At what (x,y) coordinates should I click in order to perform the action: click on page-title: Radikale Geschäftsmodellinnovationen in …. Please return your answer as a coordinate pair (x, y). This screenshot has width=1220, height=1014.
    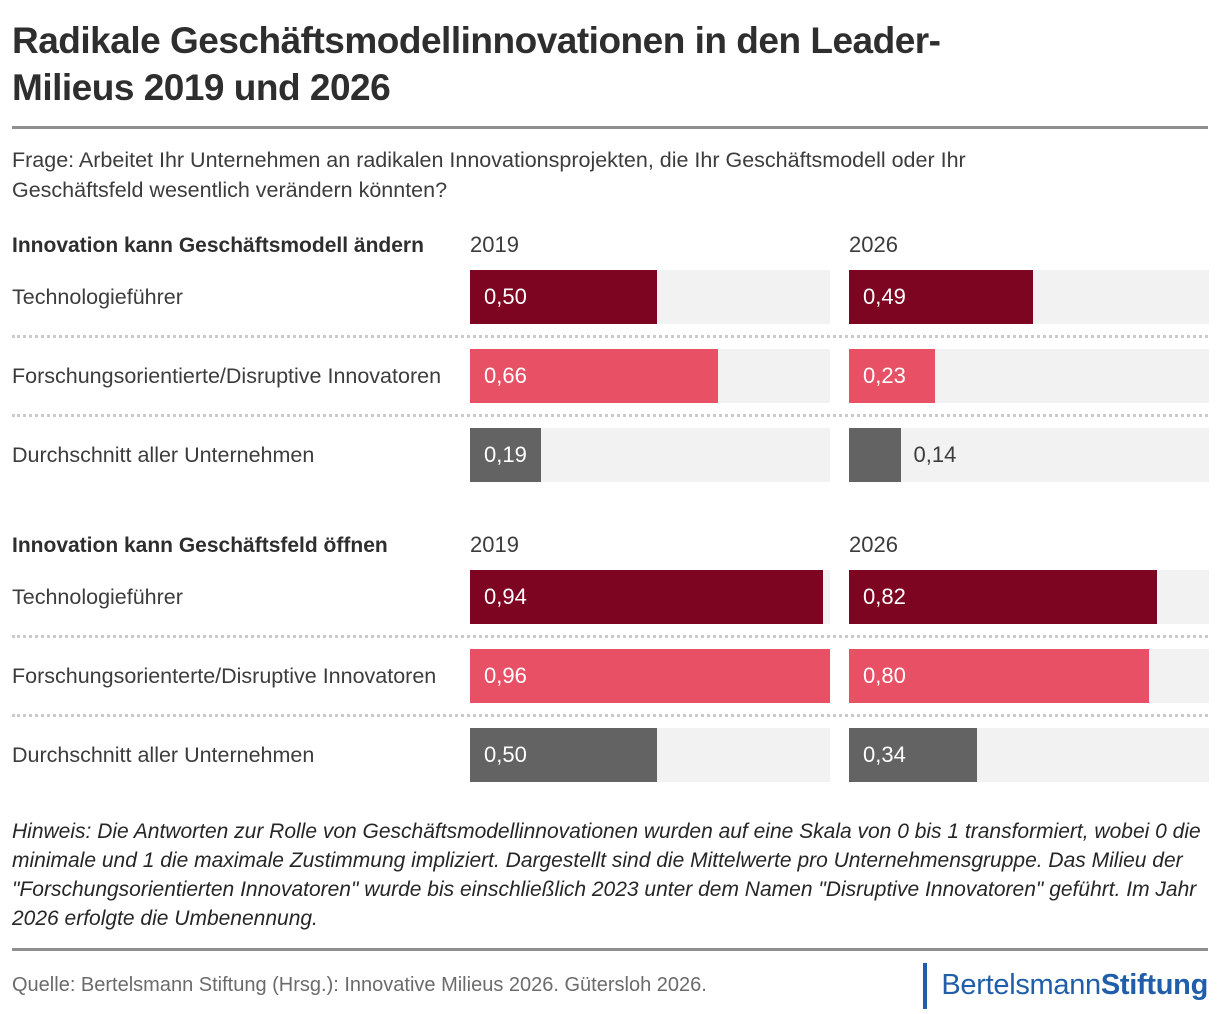
    Looking at the image, I should click on (610, 65).